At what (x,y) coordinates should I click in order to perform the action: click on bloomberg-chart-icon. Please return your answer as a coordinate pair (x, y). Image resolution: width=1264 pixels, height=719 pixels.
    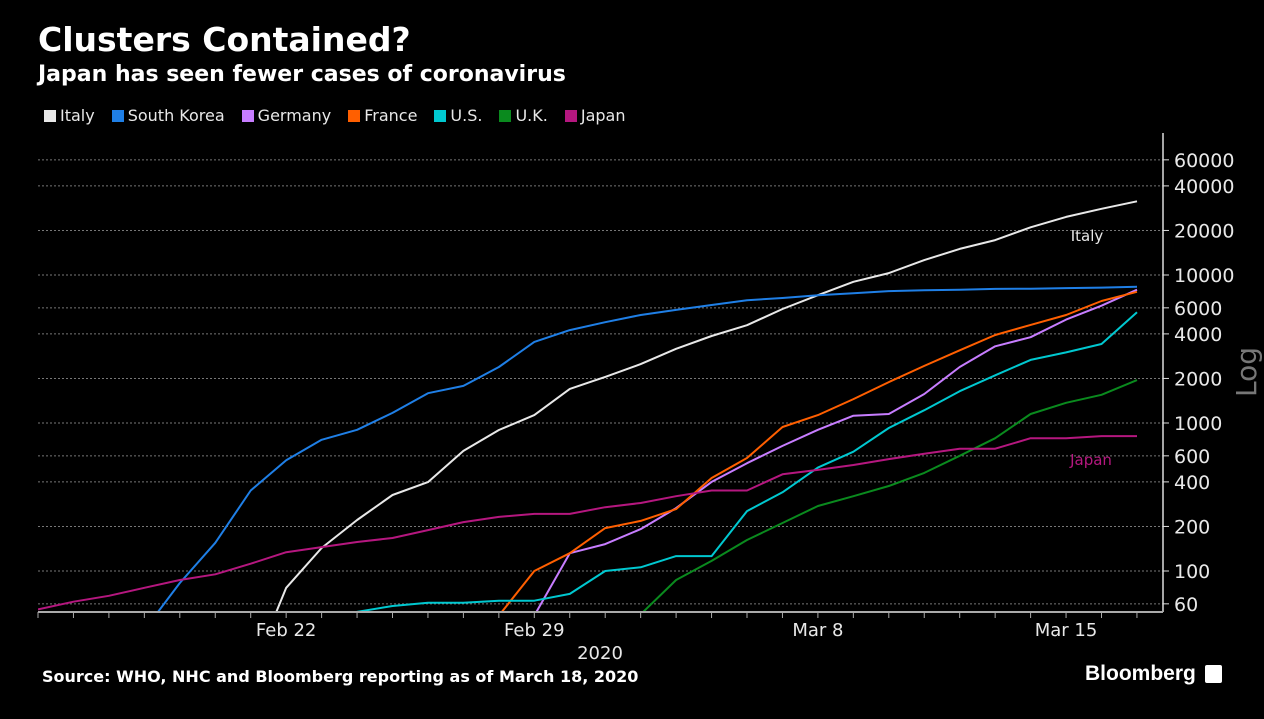
    Looking at the image, I should click on (1213, 674).